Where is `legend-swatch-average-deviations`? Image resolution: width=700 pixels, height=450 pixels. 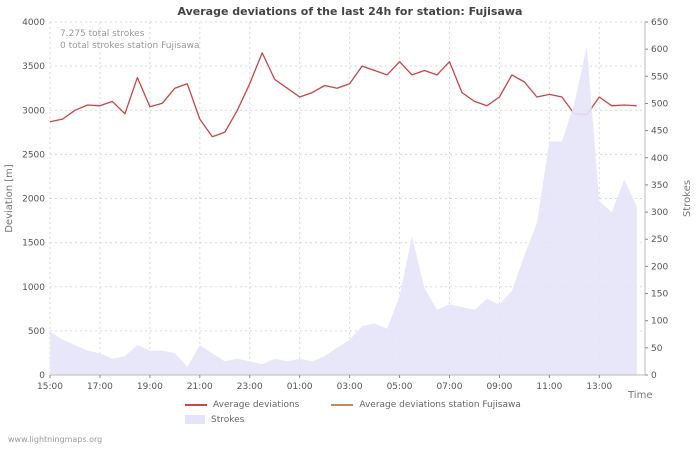 legend-swatch-average-deviations is located at coordinates (196, 404).